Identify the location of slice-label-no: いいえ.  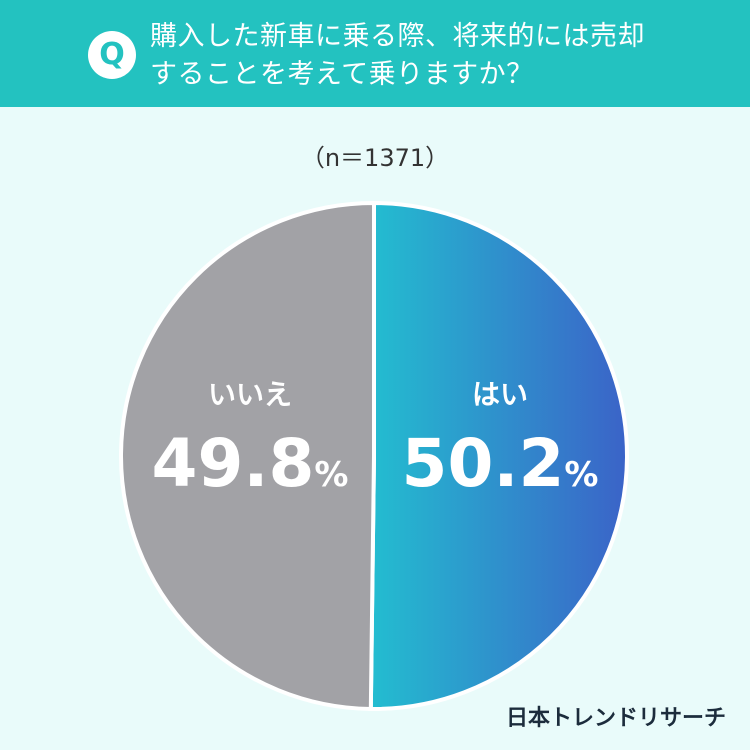
(250, 394).